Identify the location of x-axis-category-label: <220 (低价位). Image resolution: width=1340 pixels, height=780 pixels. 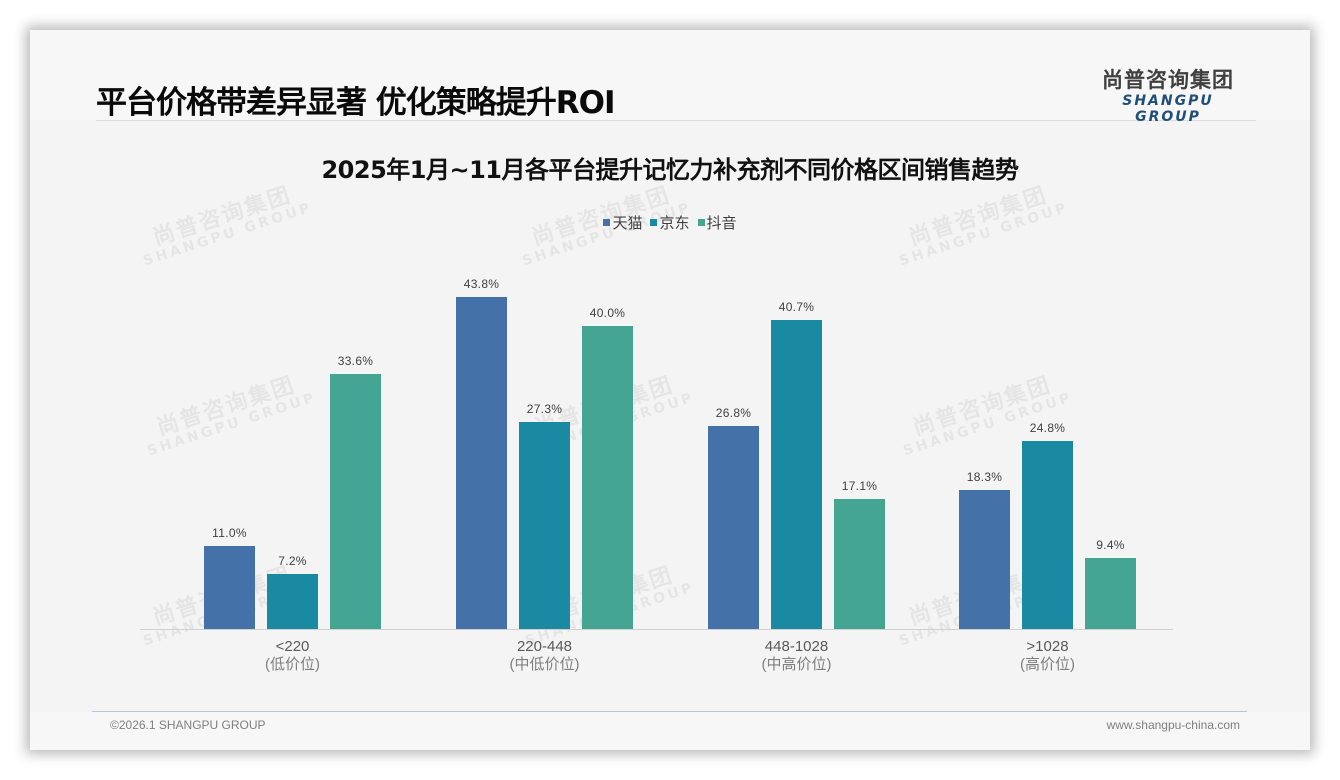
(293, 656).